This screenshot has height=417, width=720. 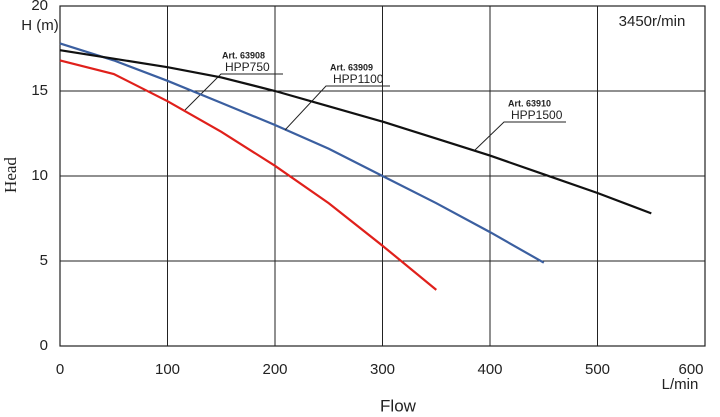 I want to click on x-axis-label: Flow, so click(x=398, y=405).